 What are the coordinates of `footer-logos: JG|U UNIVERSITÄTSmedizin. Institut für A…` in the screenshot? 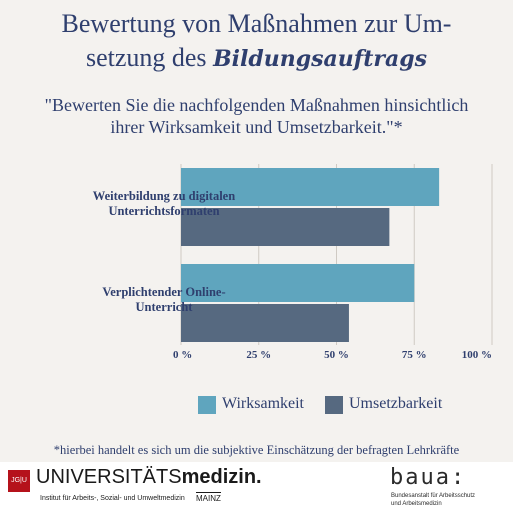 It's located at (256, 487).